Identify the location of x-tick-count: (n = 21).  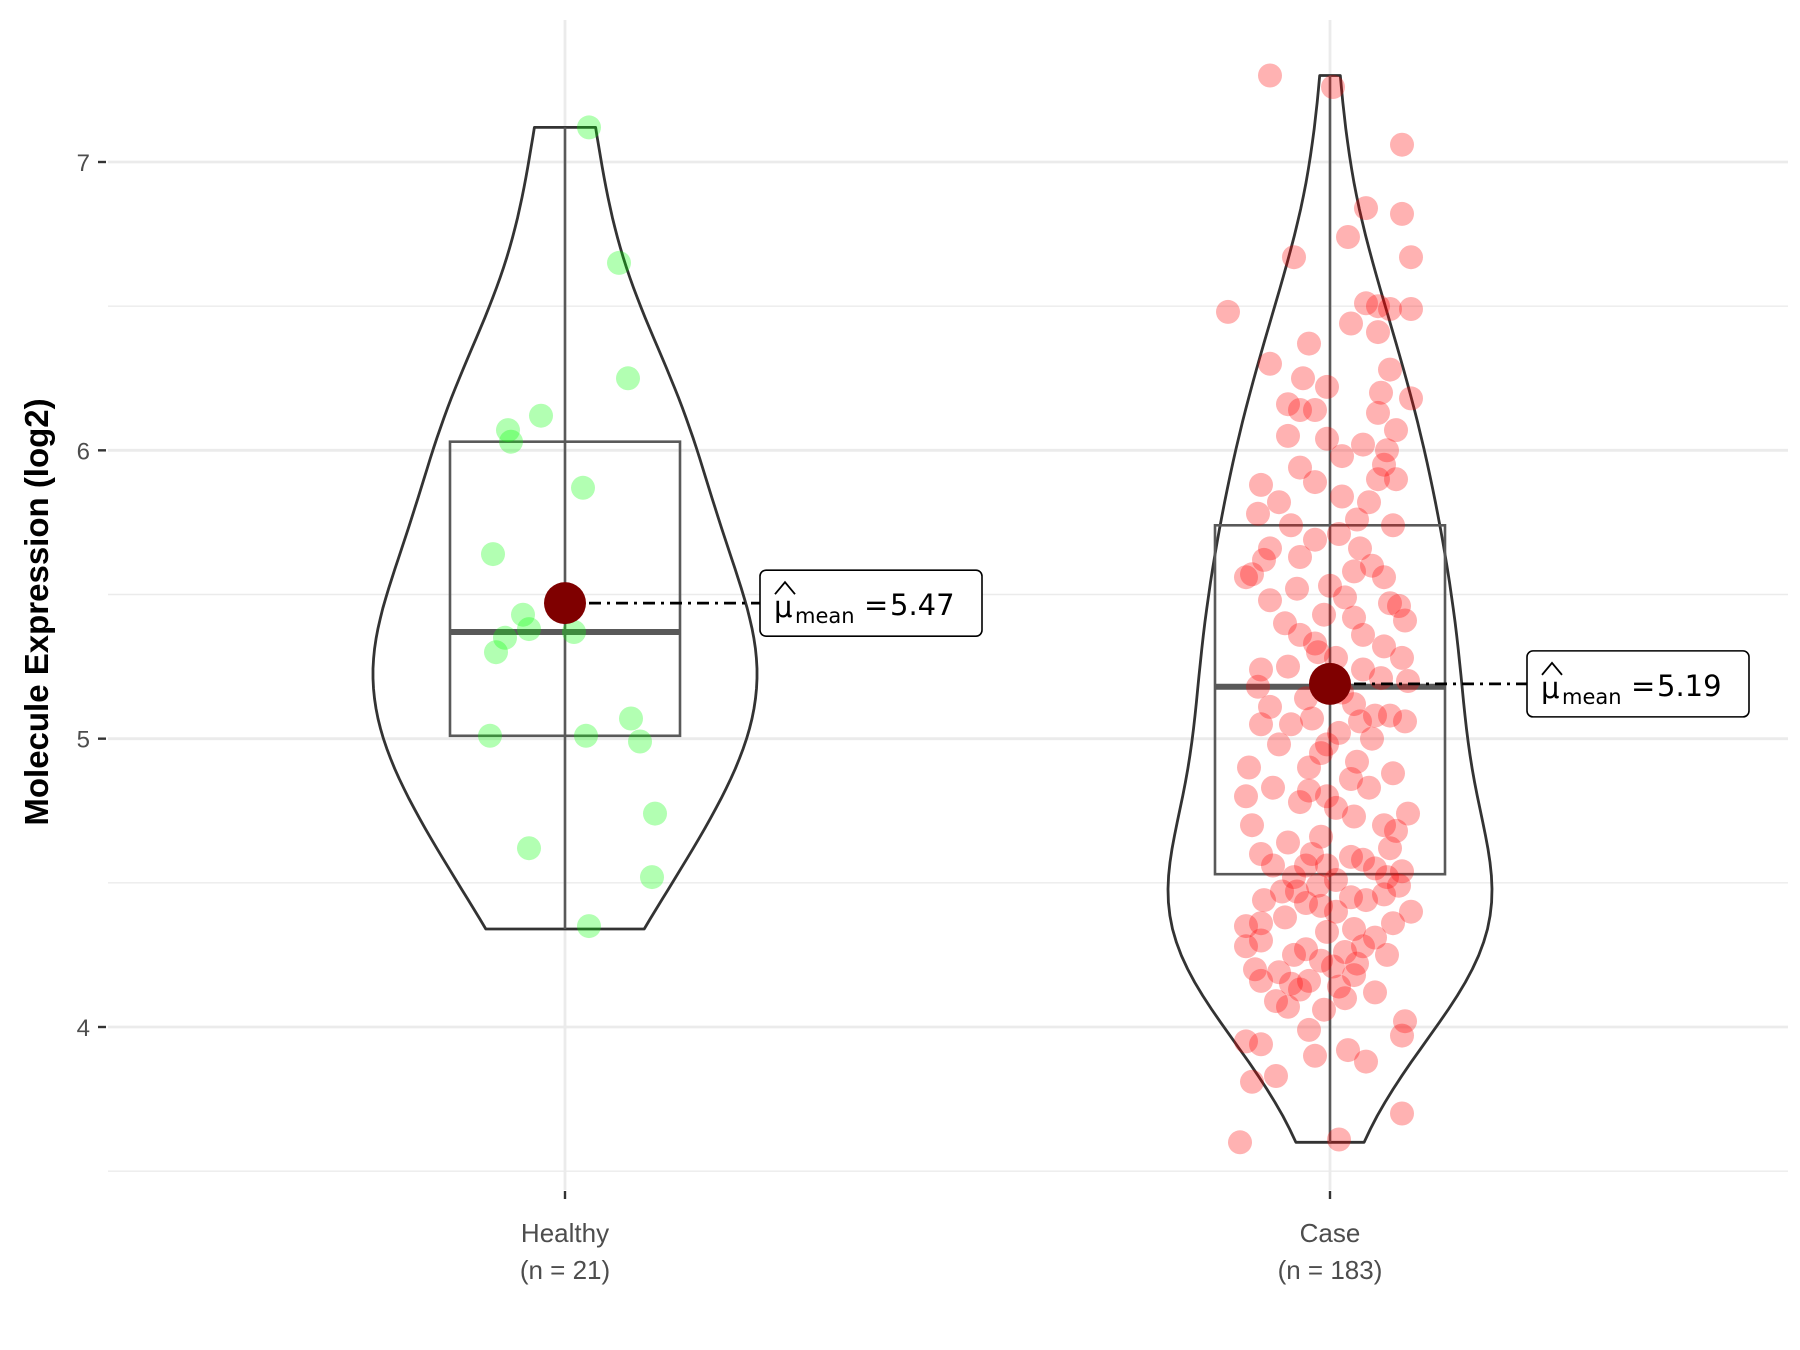
(565, 1270).